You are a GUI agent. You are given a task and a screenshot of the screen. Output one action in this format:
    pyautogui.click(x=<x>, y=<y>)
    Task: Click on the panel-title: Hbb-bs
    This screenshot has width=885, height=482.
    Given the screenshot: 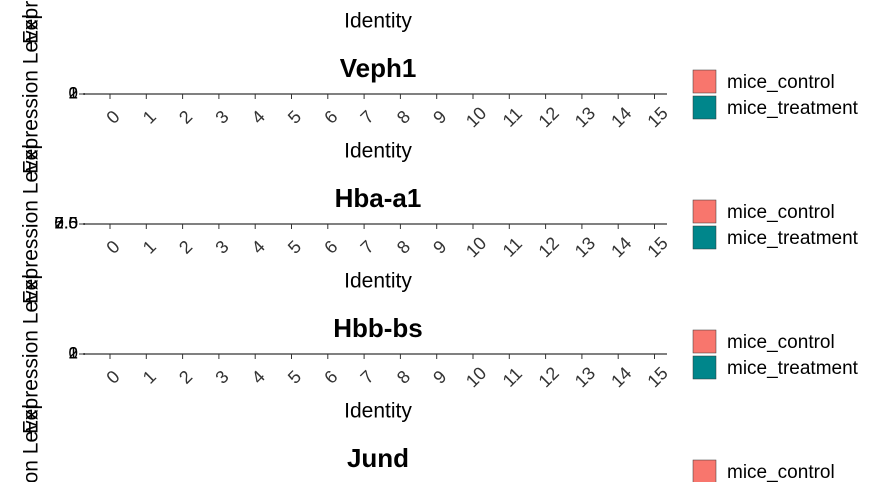 What is the action you would take?
    pyautogui.click(x=378, y=328)
    